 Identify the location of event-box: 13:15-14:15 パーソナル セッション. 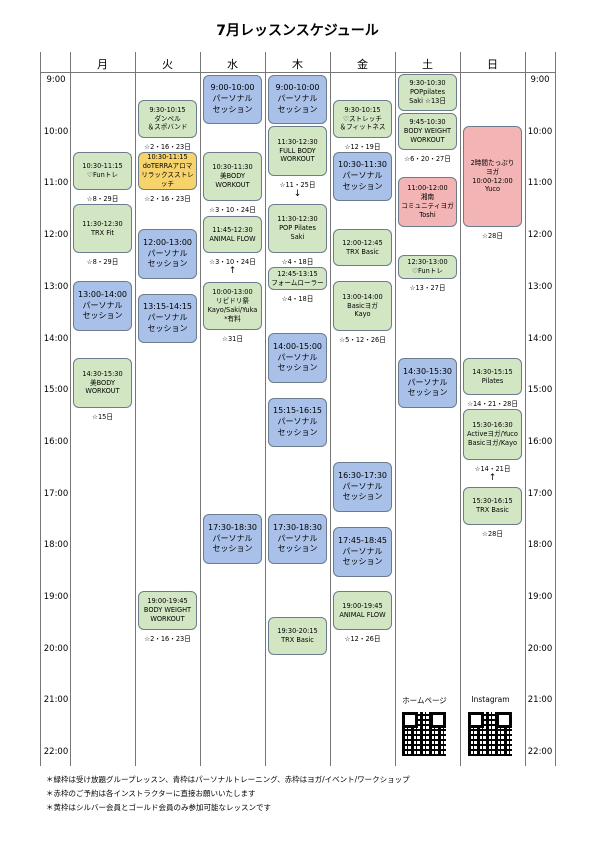
(167, 318).